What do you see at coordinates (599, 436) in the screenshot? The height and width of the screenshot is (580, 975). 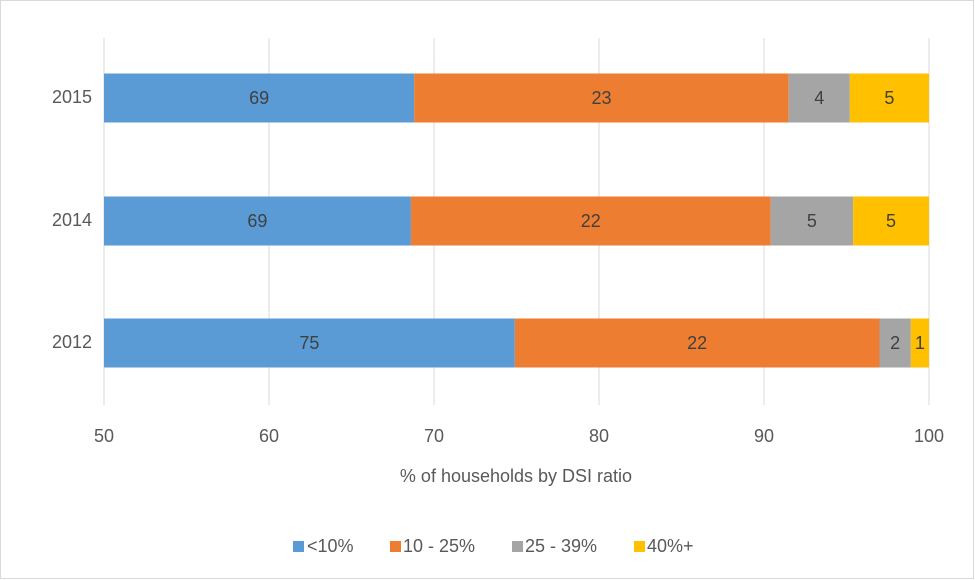 I see `x-tick-label: 80` at bounding box center [599, 436].